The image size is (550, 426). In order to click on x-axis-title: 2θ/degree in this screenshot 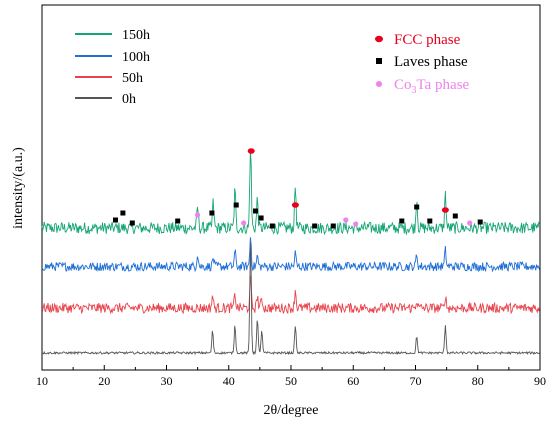, I will do `click(291, 410)`.